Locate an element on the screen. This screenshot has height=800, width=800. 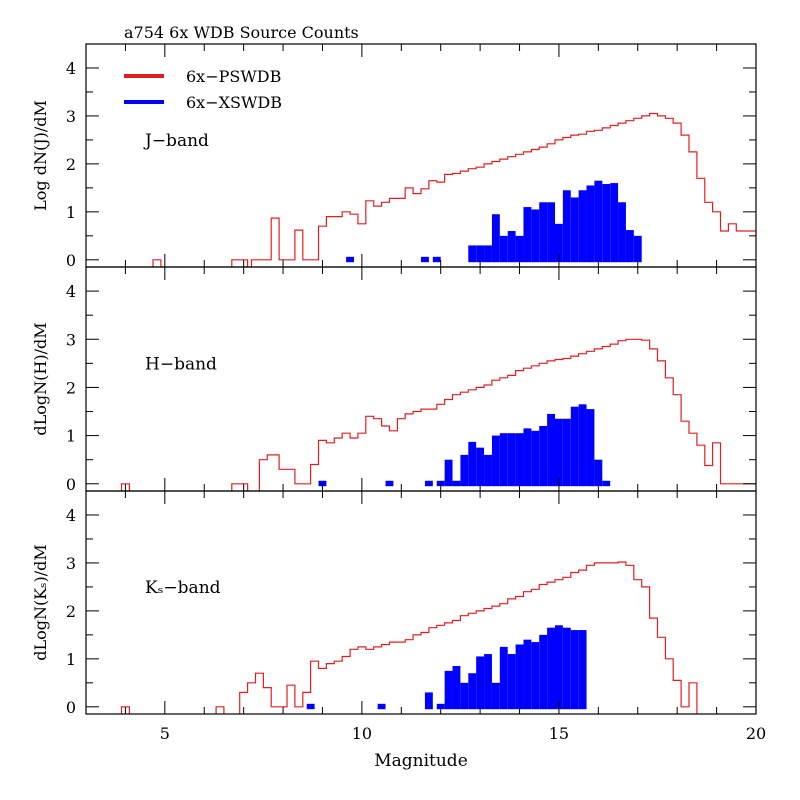
x-tick-label: 5 is located at coordinates (165, 733).